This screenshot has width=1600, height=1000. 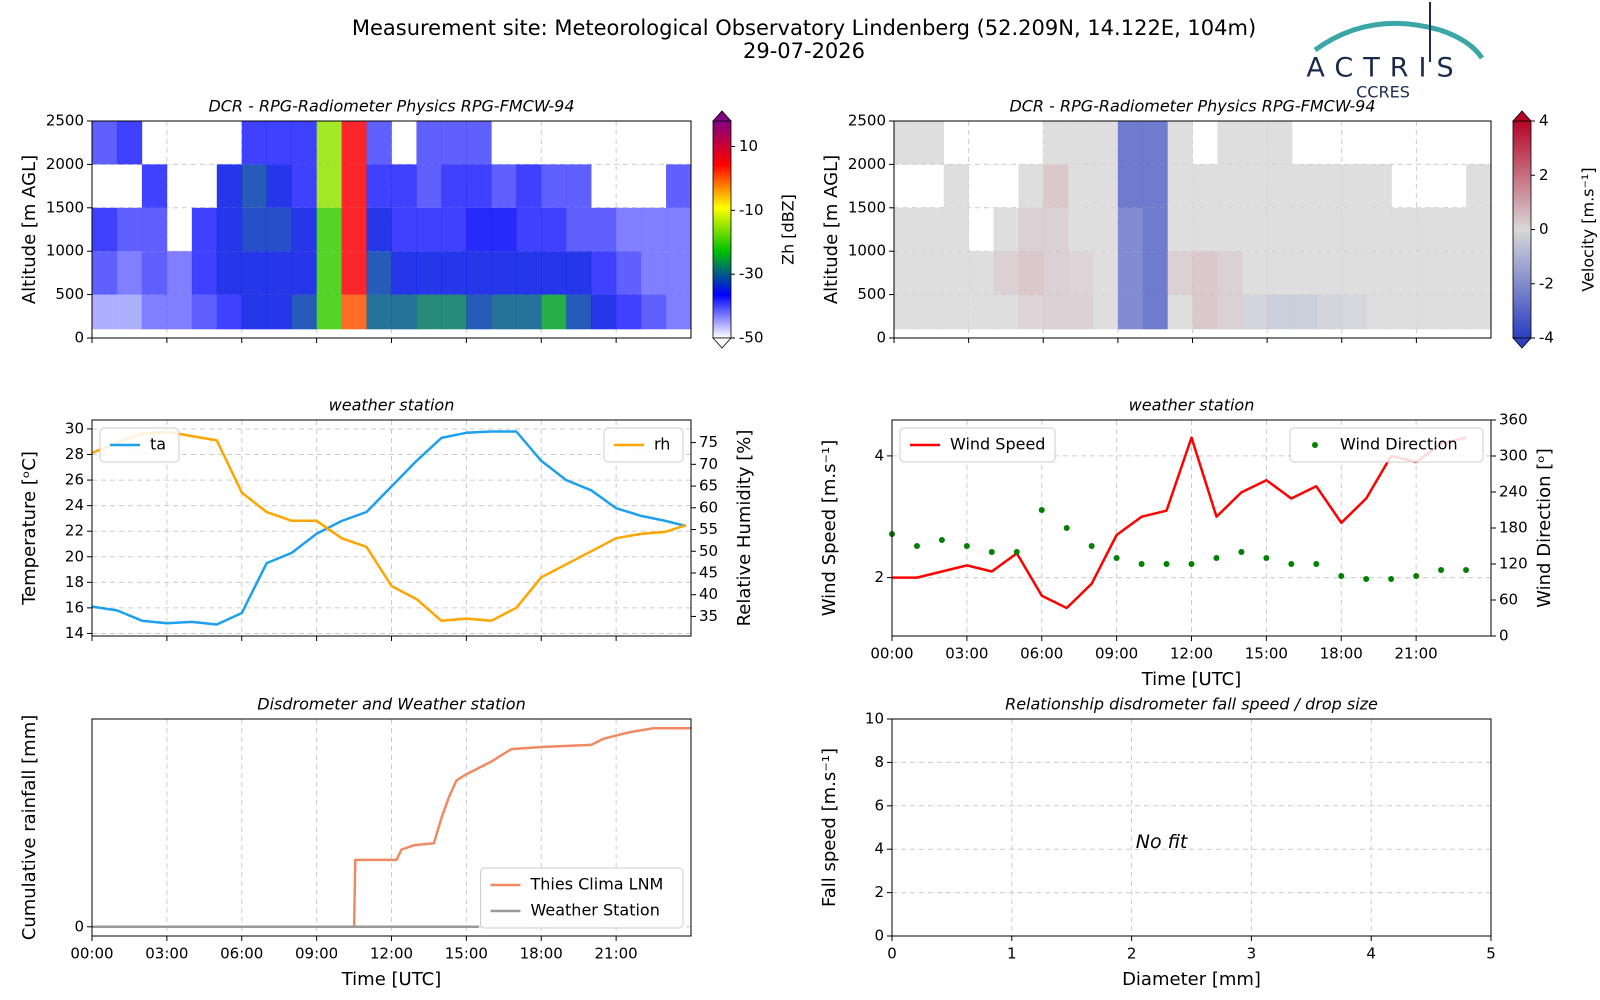 I want to click on y2-tick-label: 65, so click(x=708, y=486).